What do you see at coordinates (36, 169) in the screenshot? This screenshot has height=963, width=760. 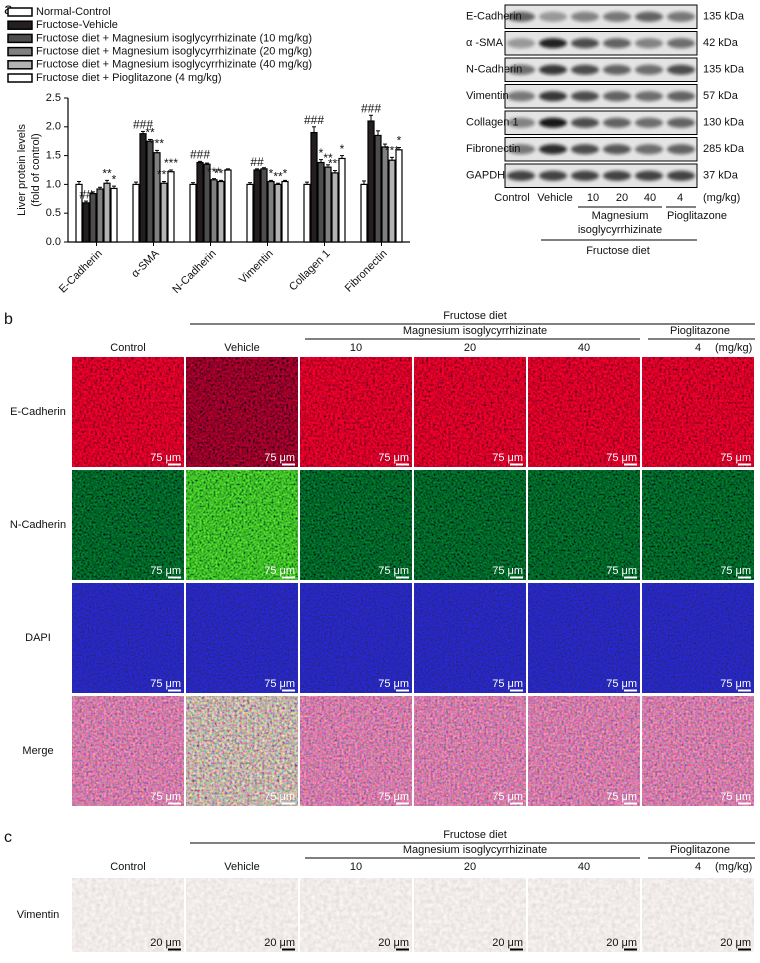 I see `y-axis-label: (fold of control)` at bounding box center [36, 169].